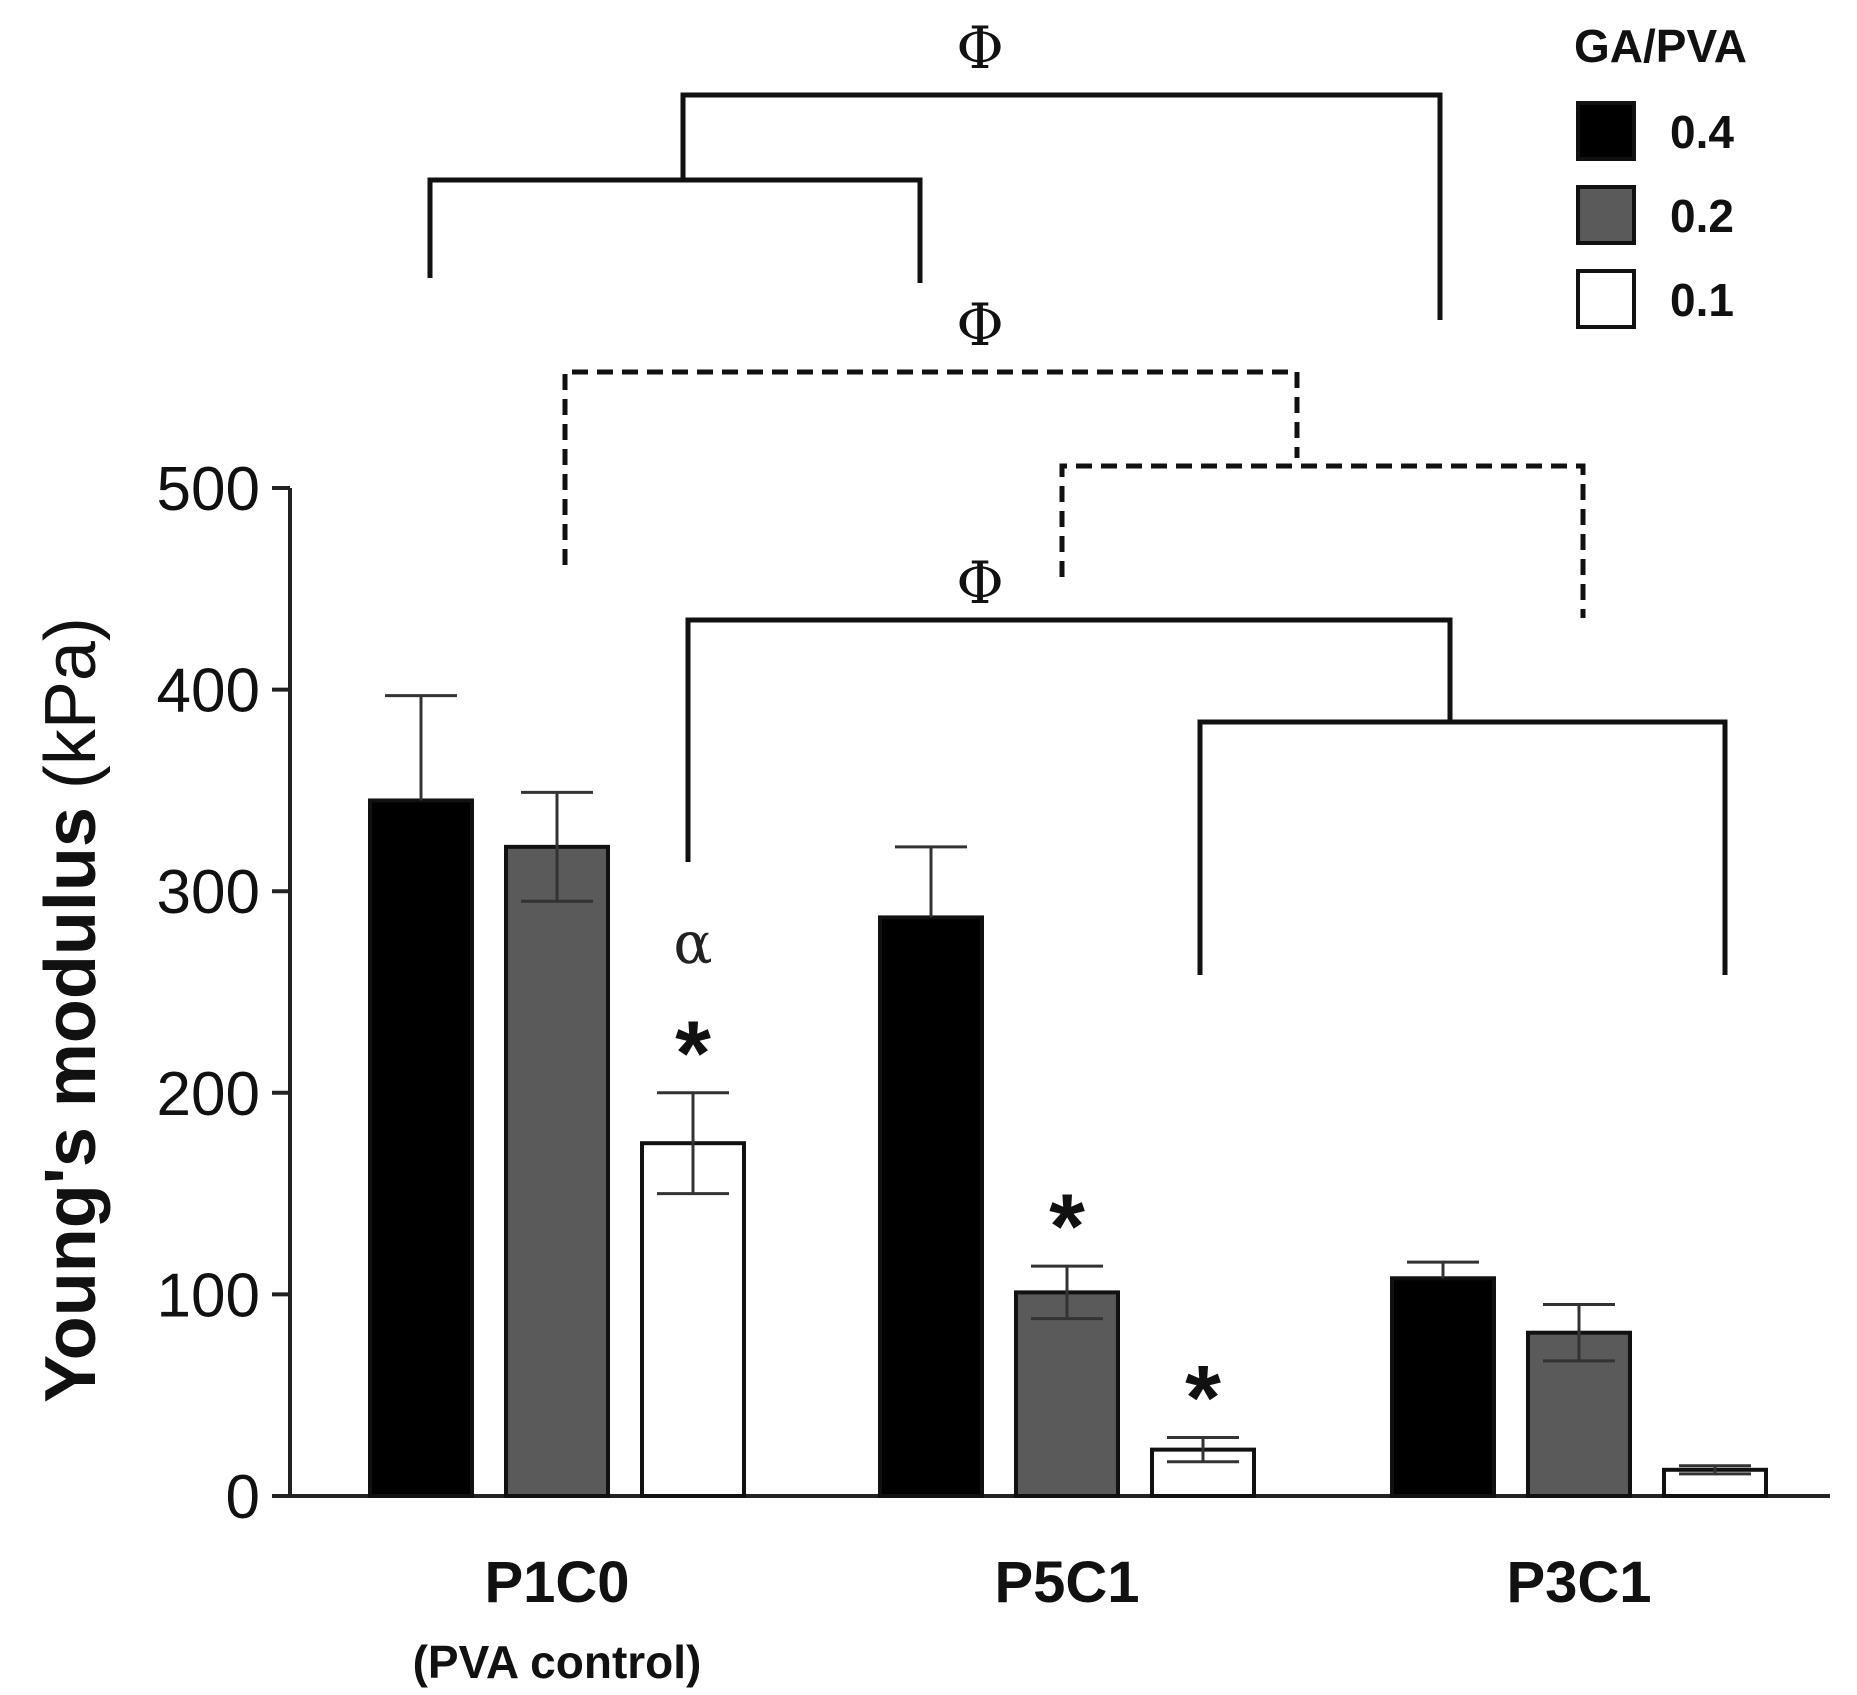 This screenshot has width=1857, height=1695. What do you see at coordinates (1660, 46) in the screenshot?
I see `legend-title: GA/PVA` at bounding box center [1660, 46].